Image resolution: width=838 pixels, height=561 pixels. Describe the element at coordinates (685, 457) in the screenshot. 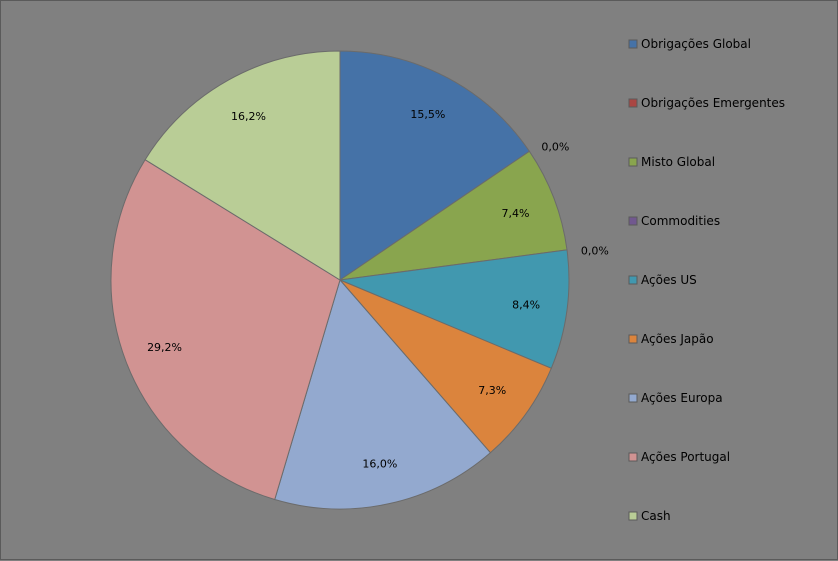

I see `legend-label: Ações Portugal` at that location.